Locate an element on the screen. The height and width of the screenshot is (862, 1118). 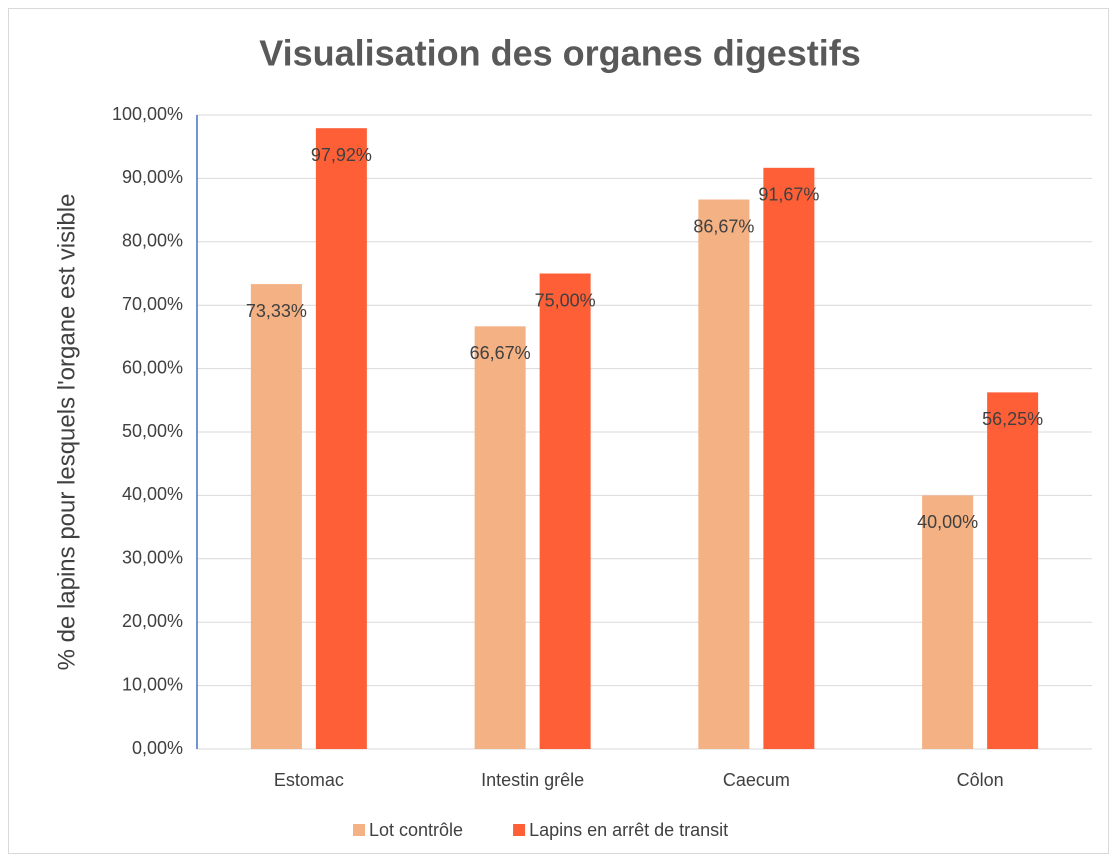
chart-title: Visualisation des organes digestifs is located at coordinates (560, 53).